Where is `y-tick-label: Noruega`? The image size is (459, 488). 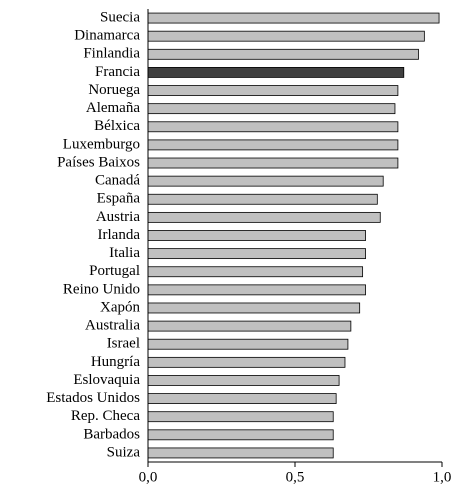 y-tick-label: Noruega is located at coordinates (114, 90).